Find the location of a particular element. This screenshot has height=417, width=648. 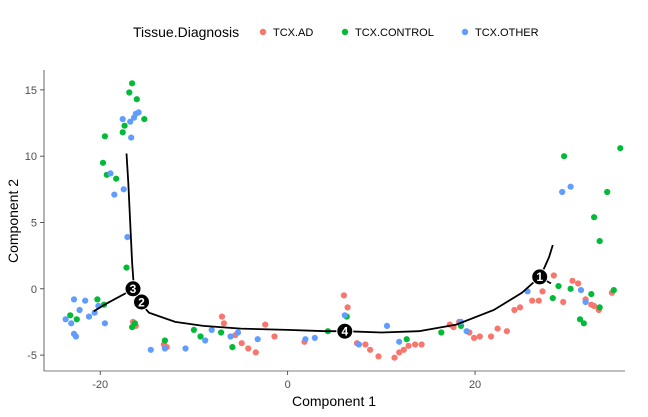

y-tick-label: 5 is located at coordinates (34, 223).